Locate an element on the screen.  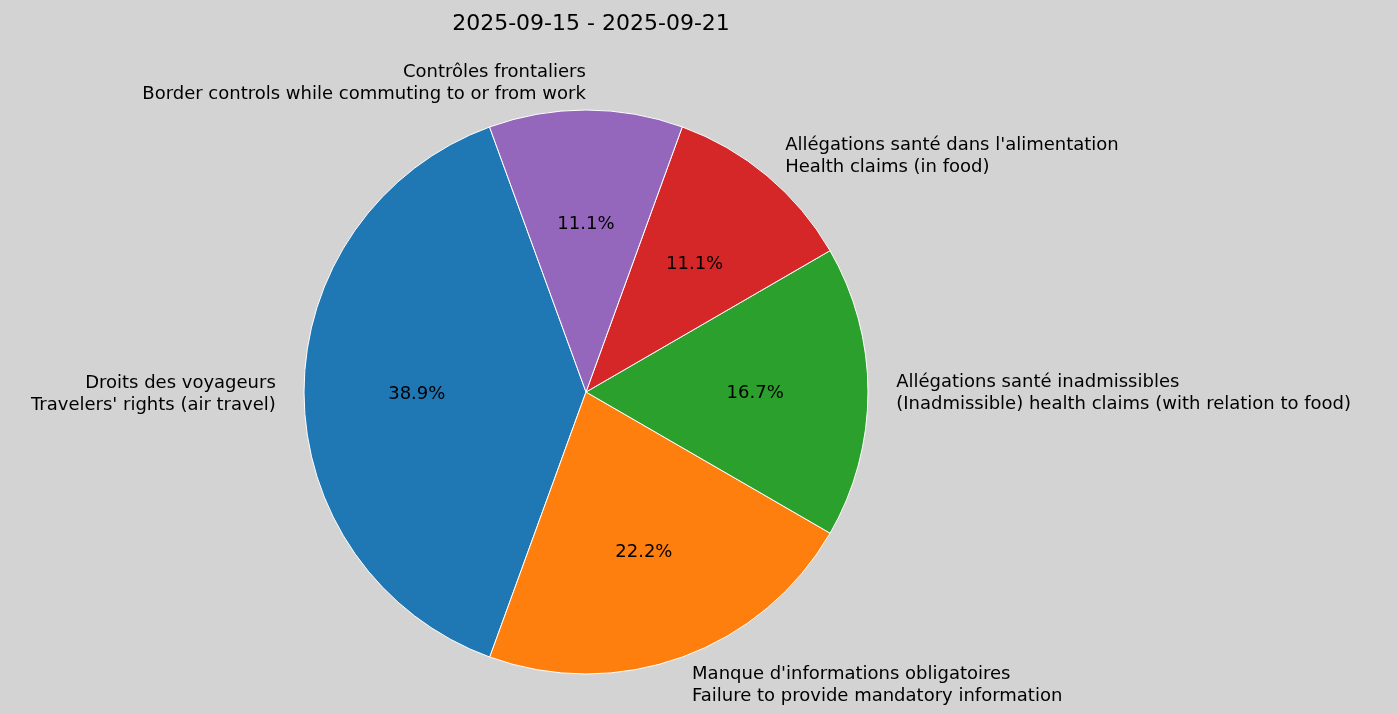
slice-label: Manque d'informations obligatoires Failure to provide mandatory information is located at coordinates (877, 683).